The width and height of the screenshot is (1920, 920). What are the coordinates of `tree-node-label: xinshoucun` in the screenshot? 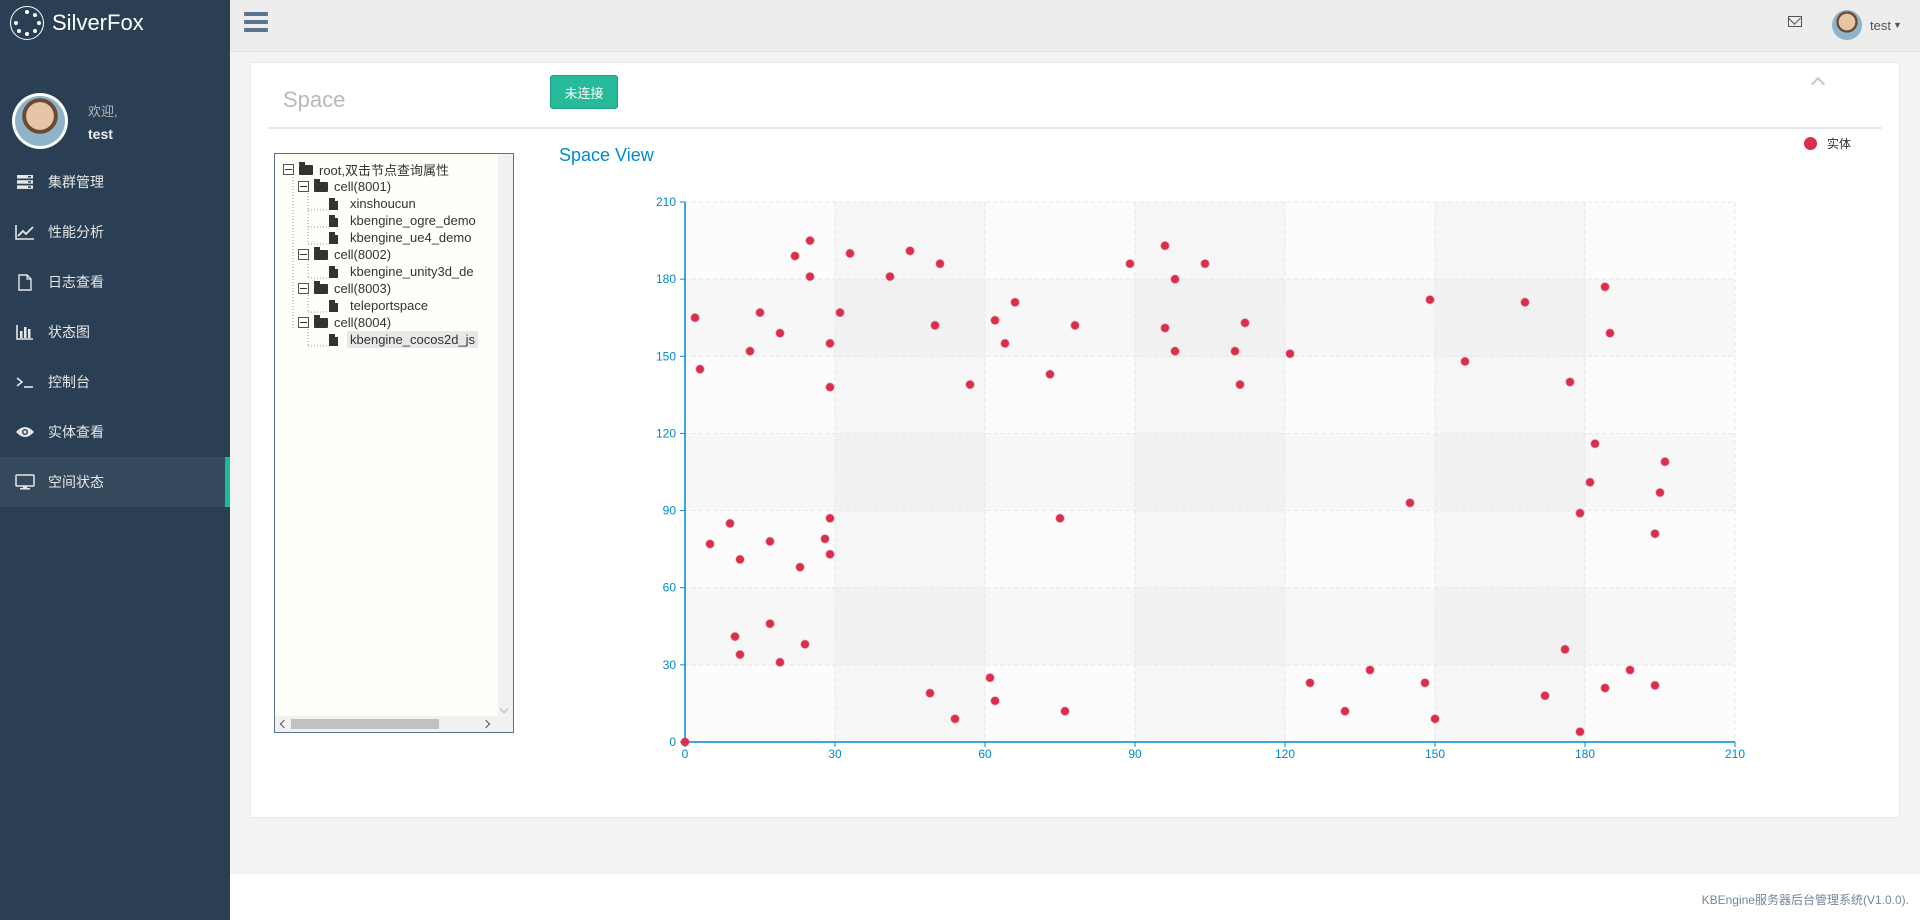 It's located at (383, 203).